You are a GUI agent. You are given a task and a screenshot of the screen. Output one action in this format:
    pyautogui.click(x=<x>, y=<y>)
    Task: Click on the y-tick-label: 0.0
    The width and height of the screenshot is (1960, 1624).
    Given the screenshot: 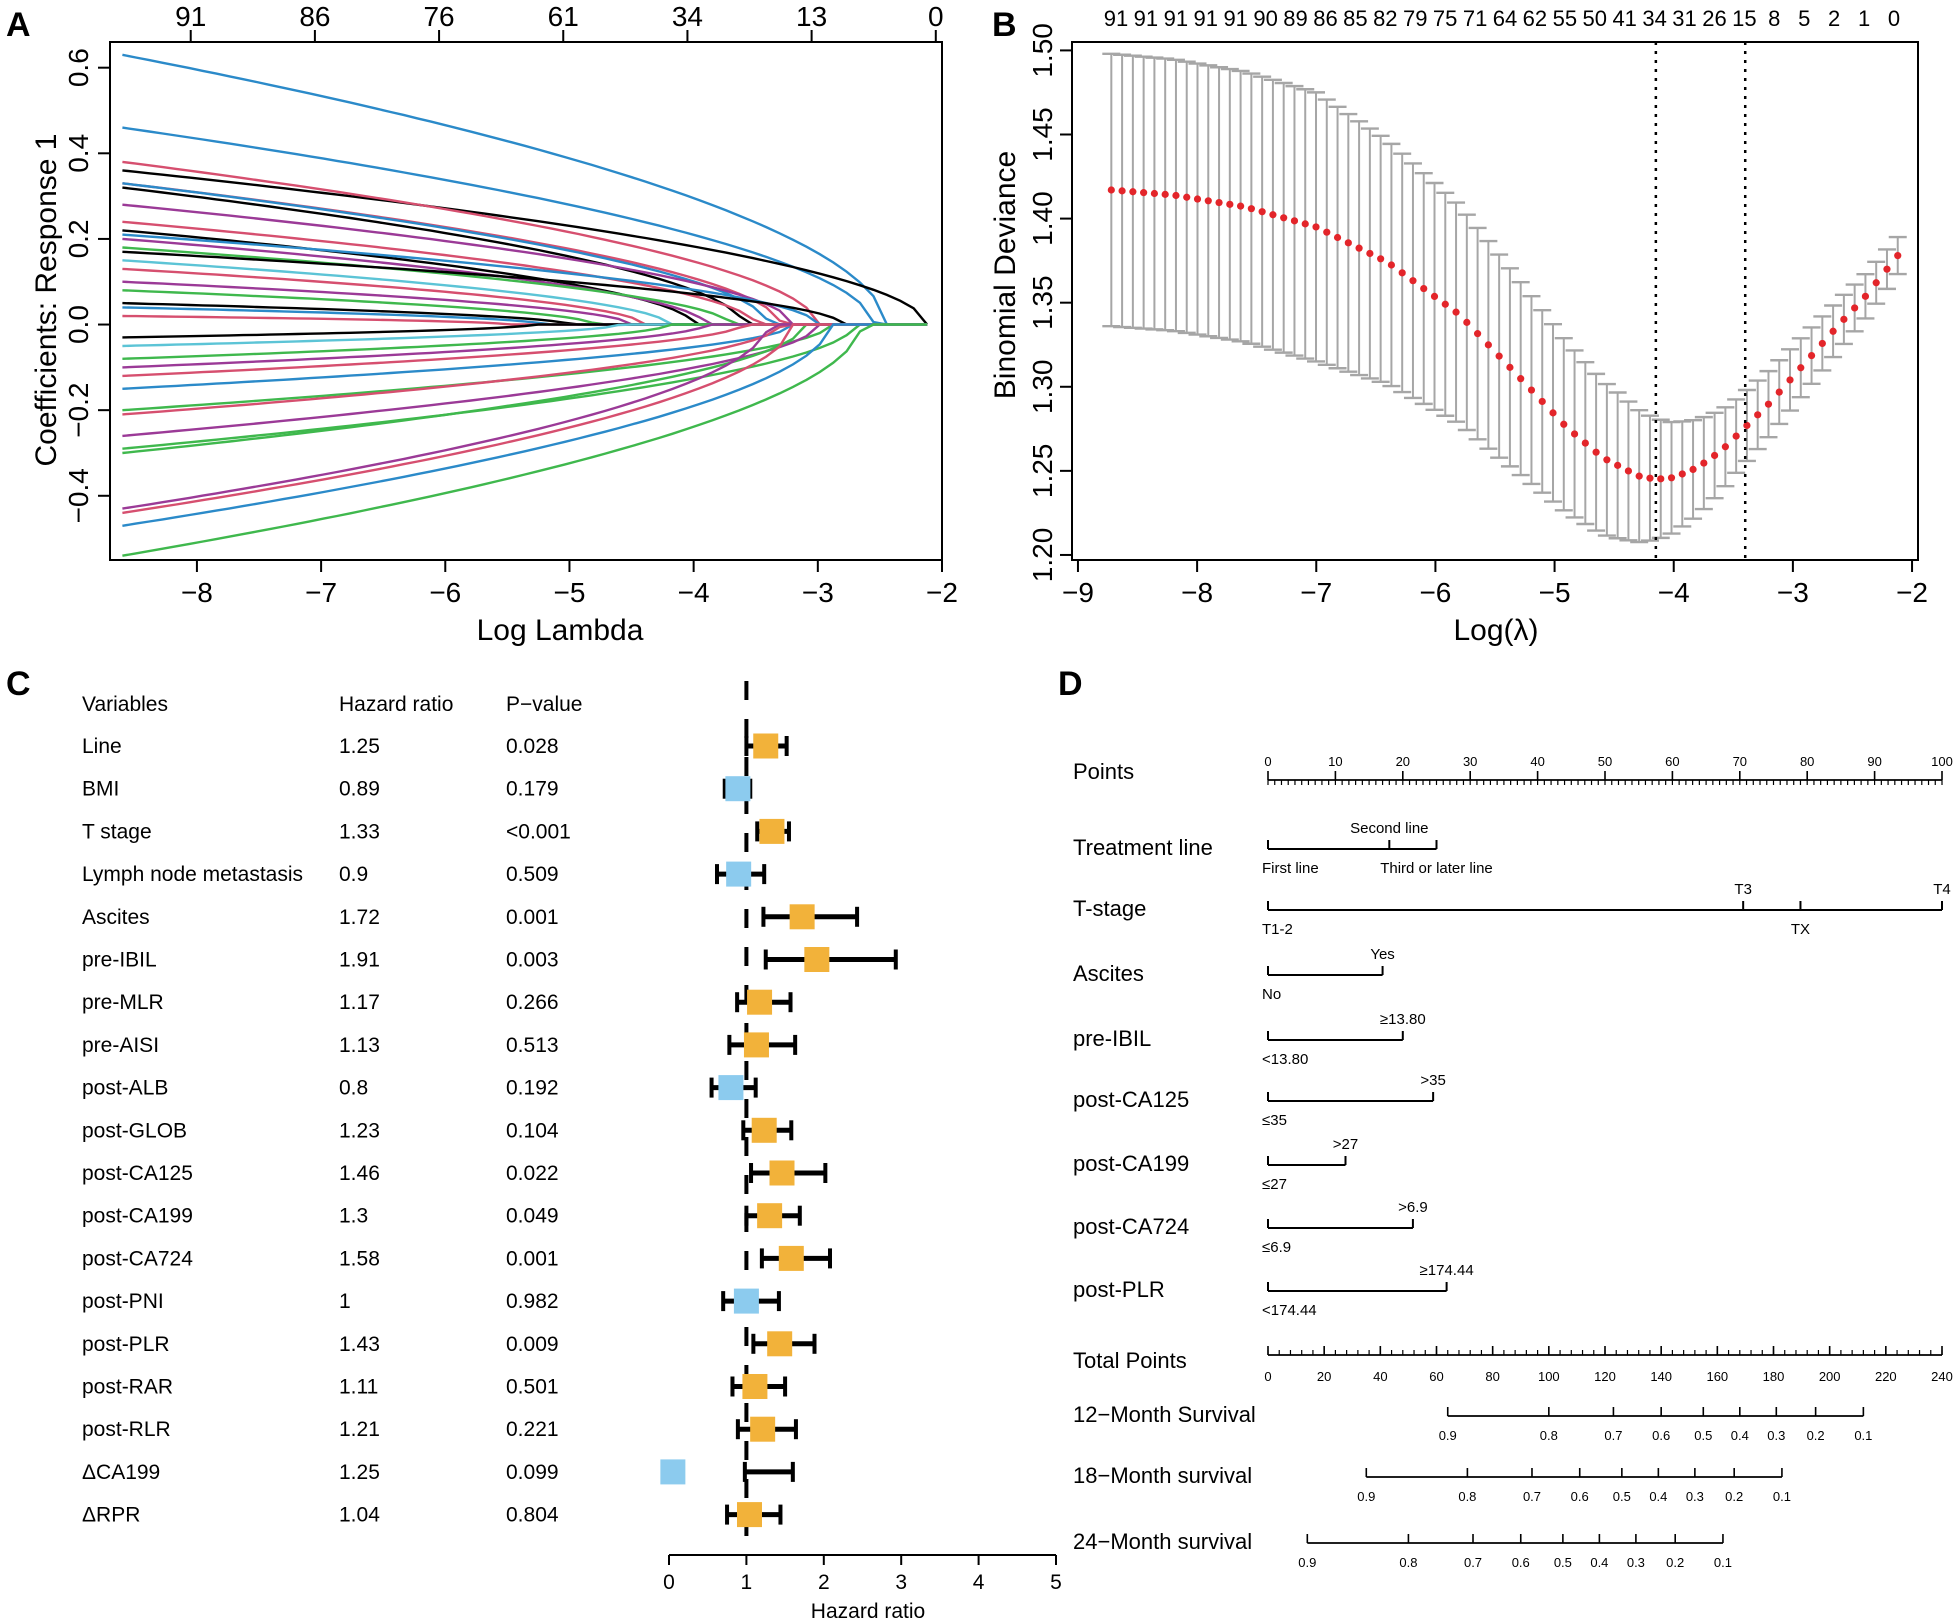 What is the action you would take?
    pyautogui.click(x=78, y=324)
    